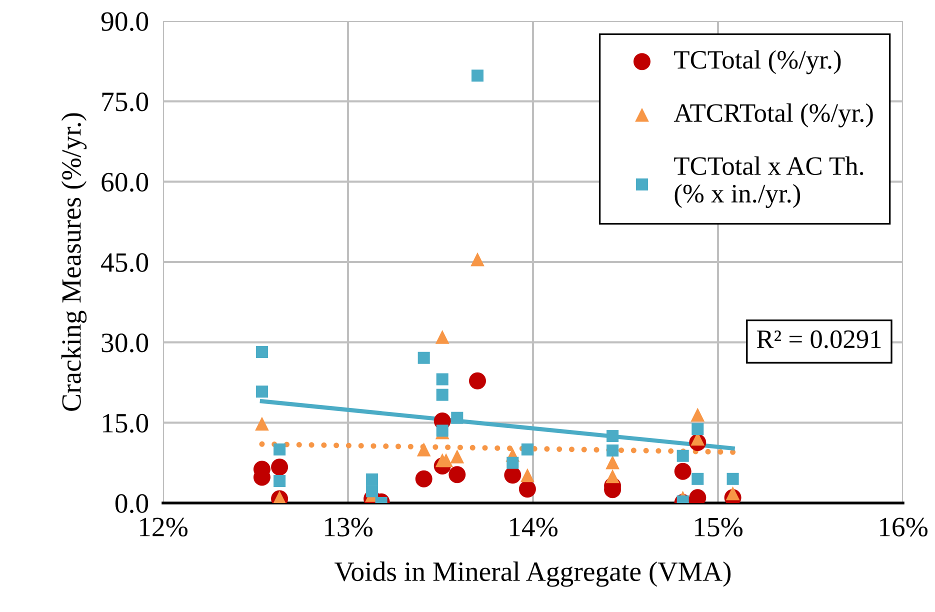 The height and width of the screenshot is (612, 935). Describe the element at coordinates (348, 527) in the screenshot. I see `x-tick-label: 13%` at that location.